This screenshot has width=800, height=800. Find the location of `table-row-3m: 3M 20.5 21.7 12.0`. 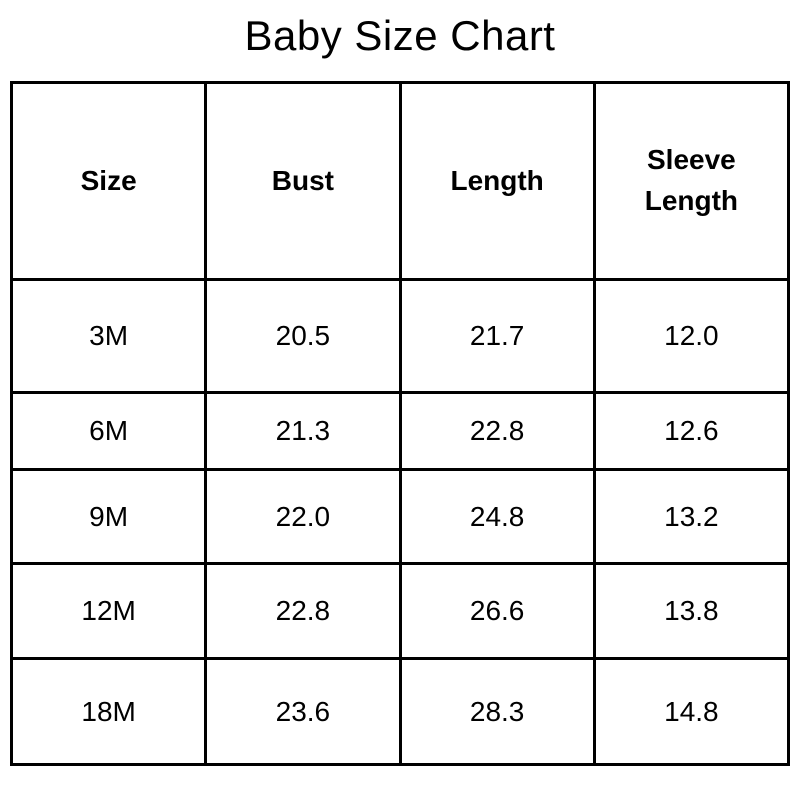

table-row-3m: 3M 20.5 21.7 12.0 is located at coordinates (400, 336).